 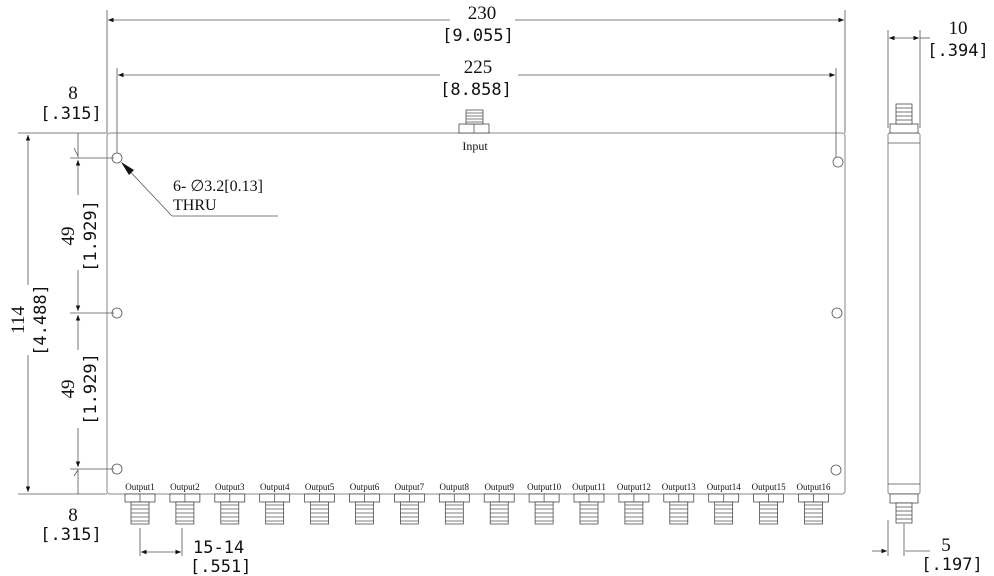 I want to click on input-label: Input, so click(x=475, y=146).